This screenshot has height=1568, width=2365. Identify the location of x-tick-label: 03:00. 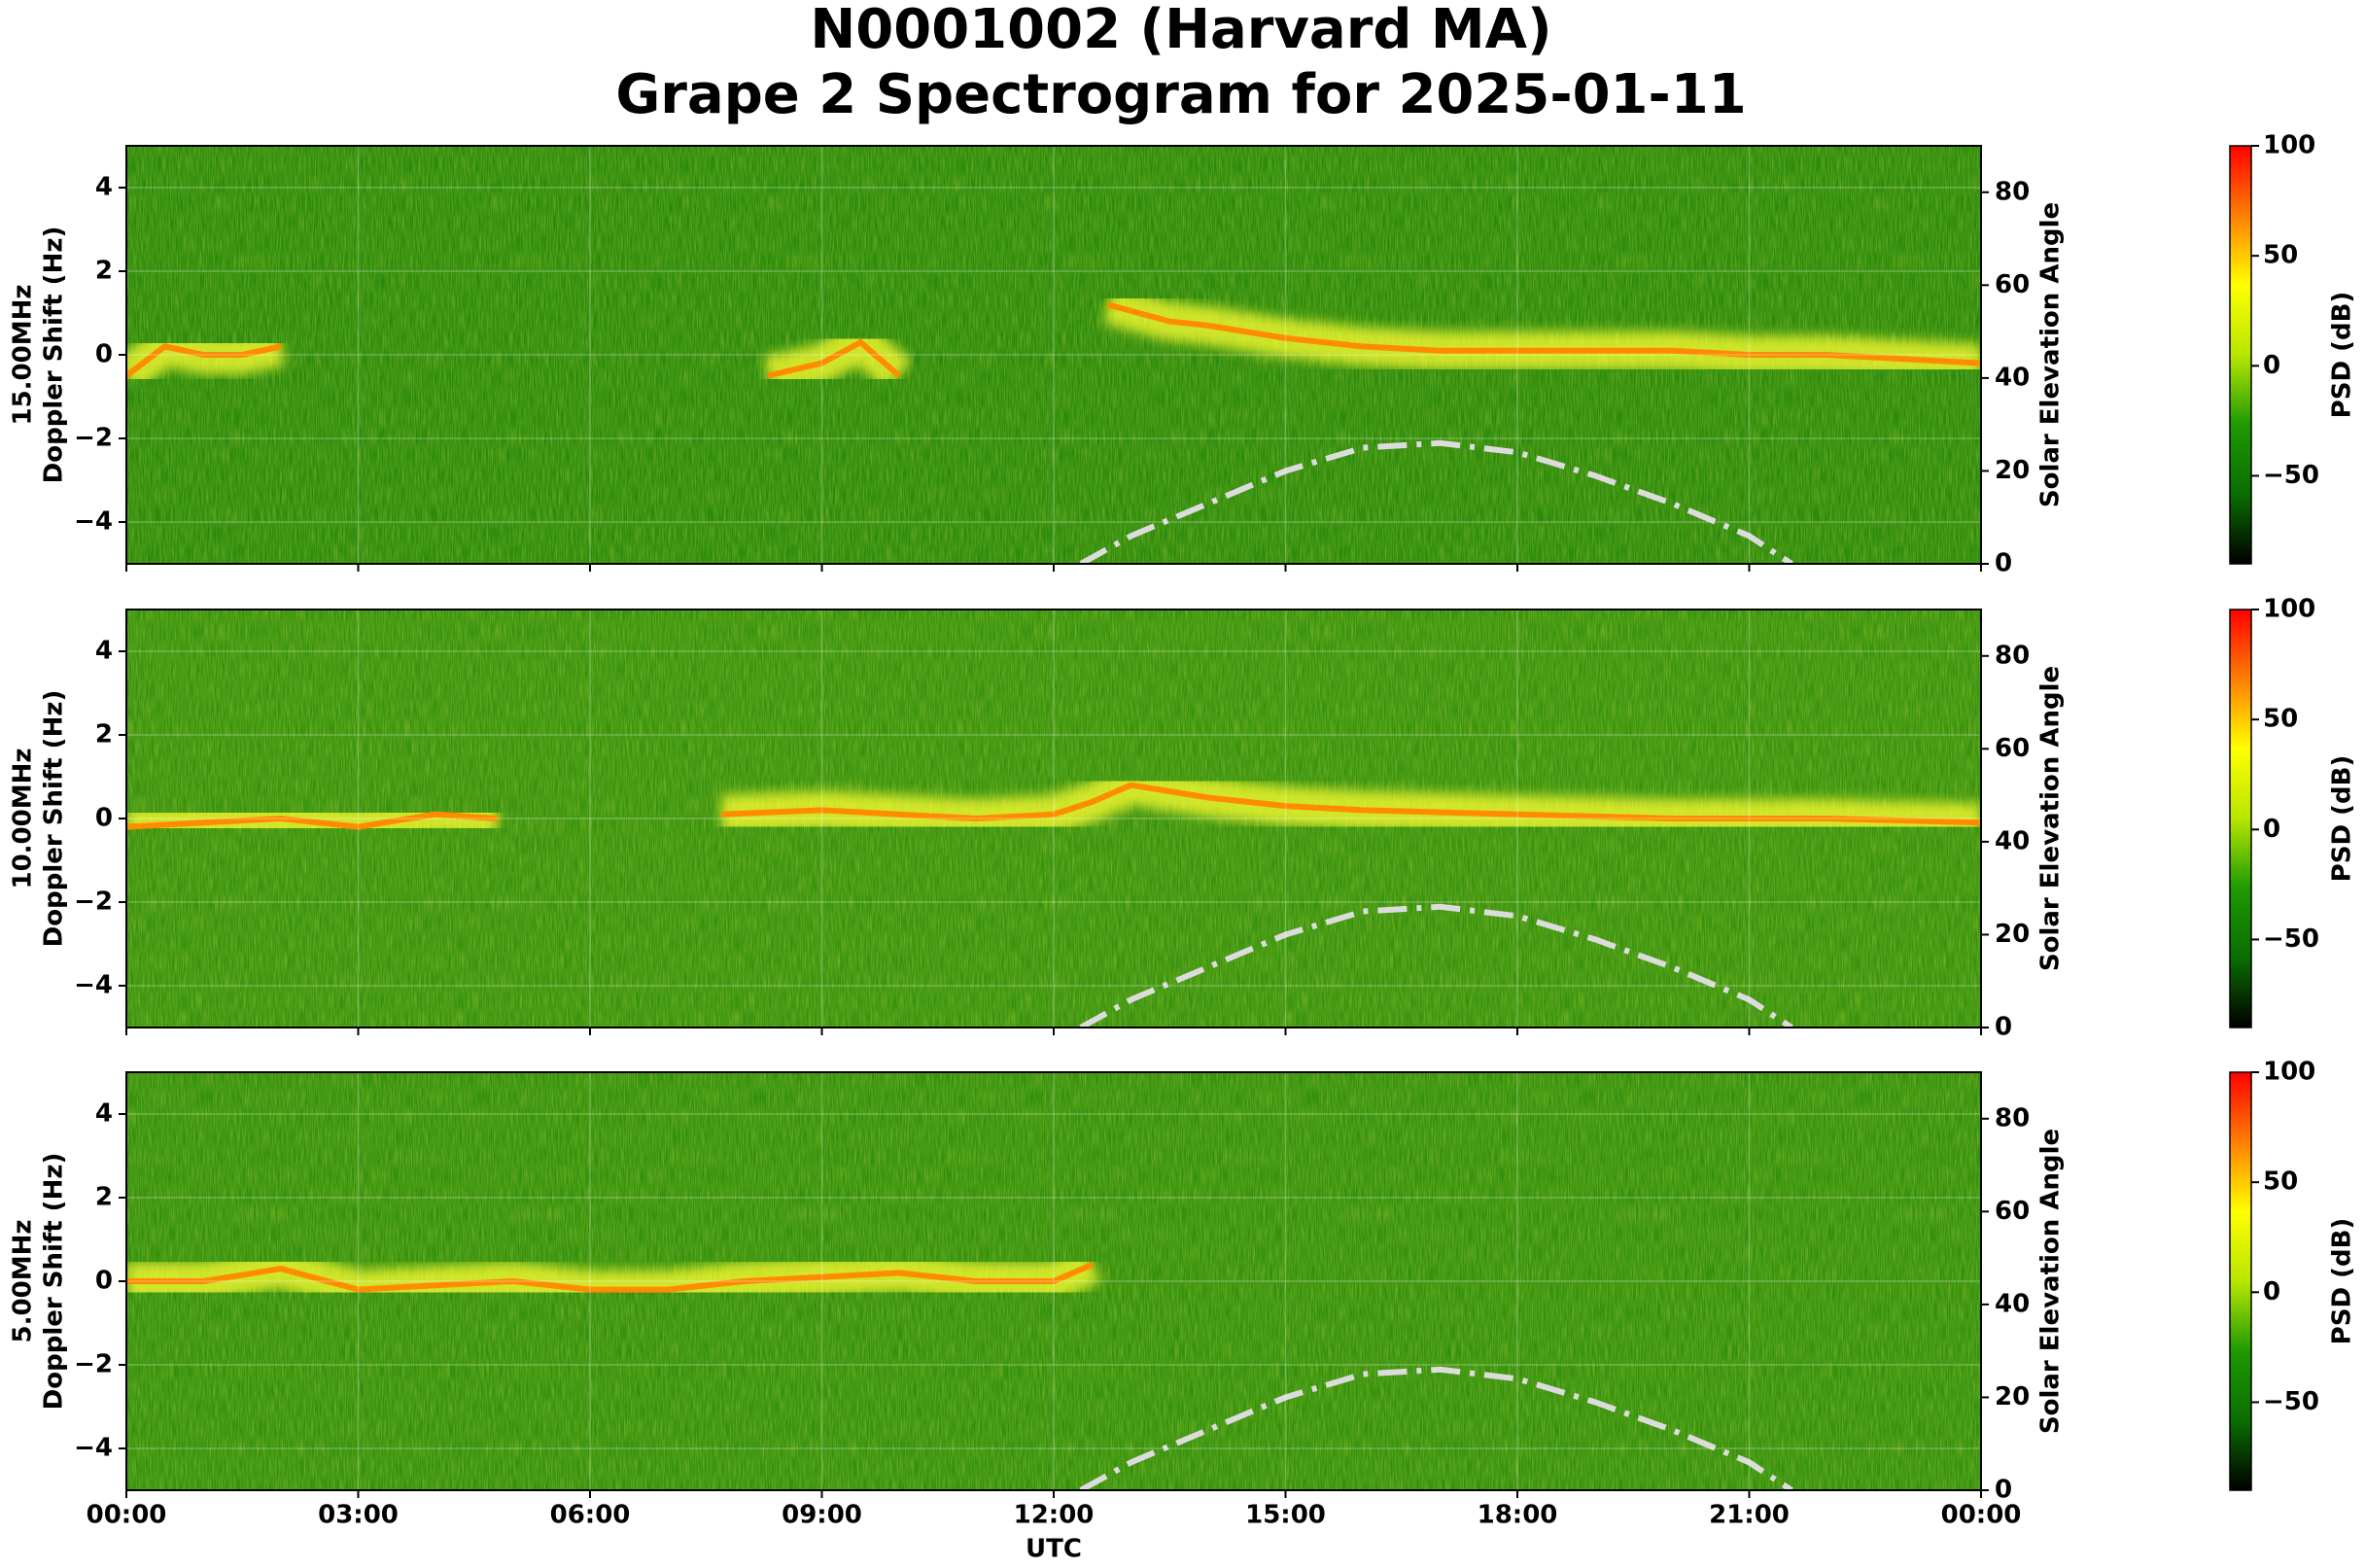
(358, 1515).